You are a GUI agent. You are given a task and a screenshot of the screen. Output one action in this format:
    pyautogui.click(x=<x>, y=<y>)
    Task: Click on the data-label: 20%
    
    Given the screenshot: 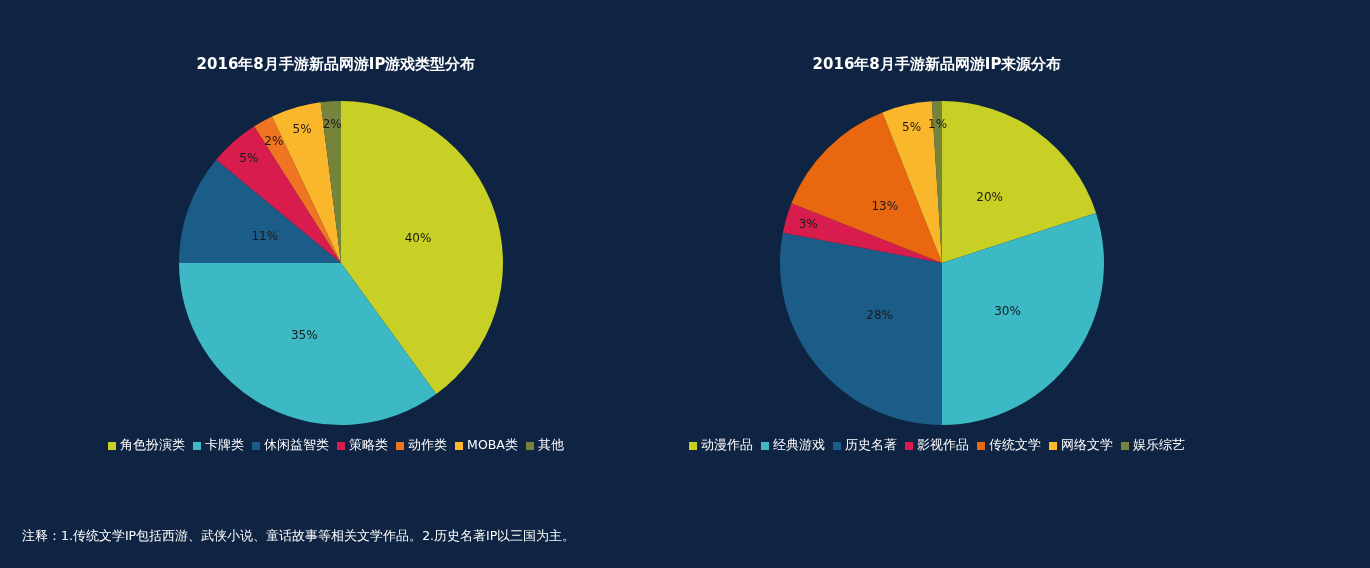 What is the action you would take?
    pyautogui.click(x=989, y=197)
    